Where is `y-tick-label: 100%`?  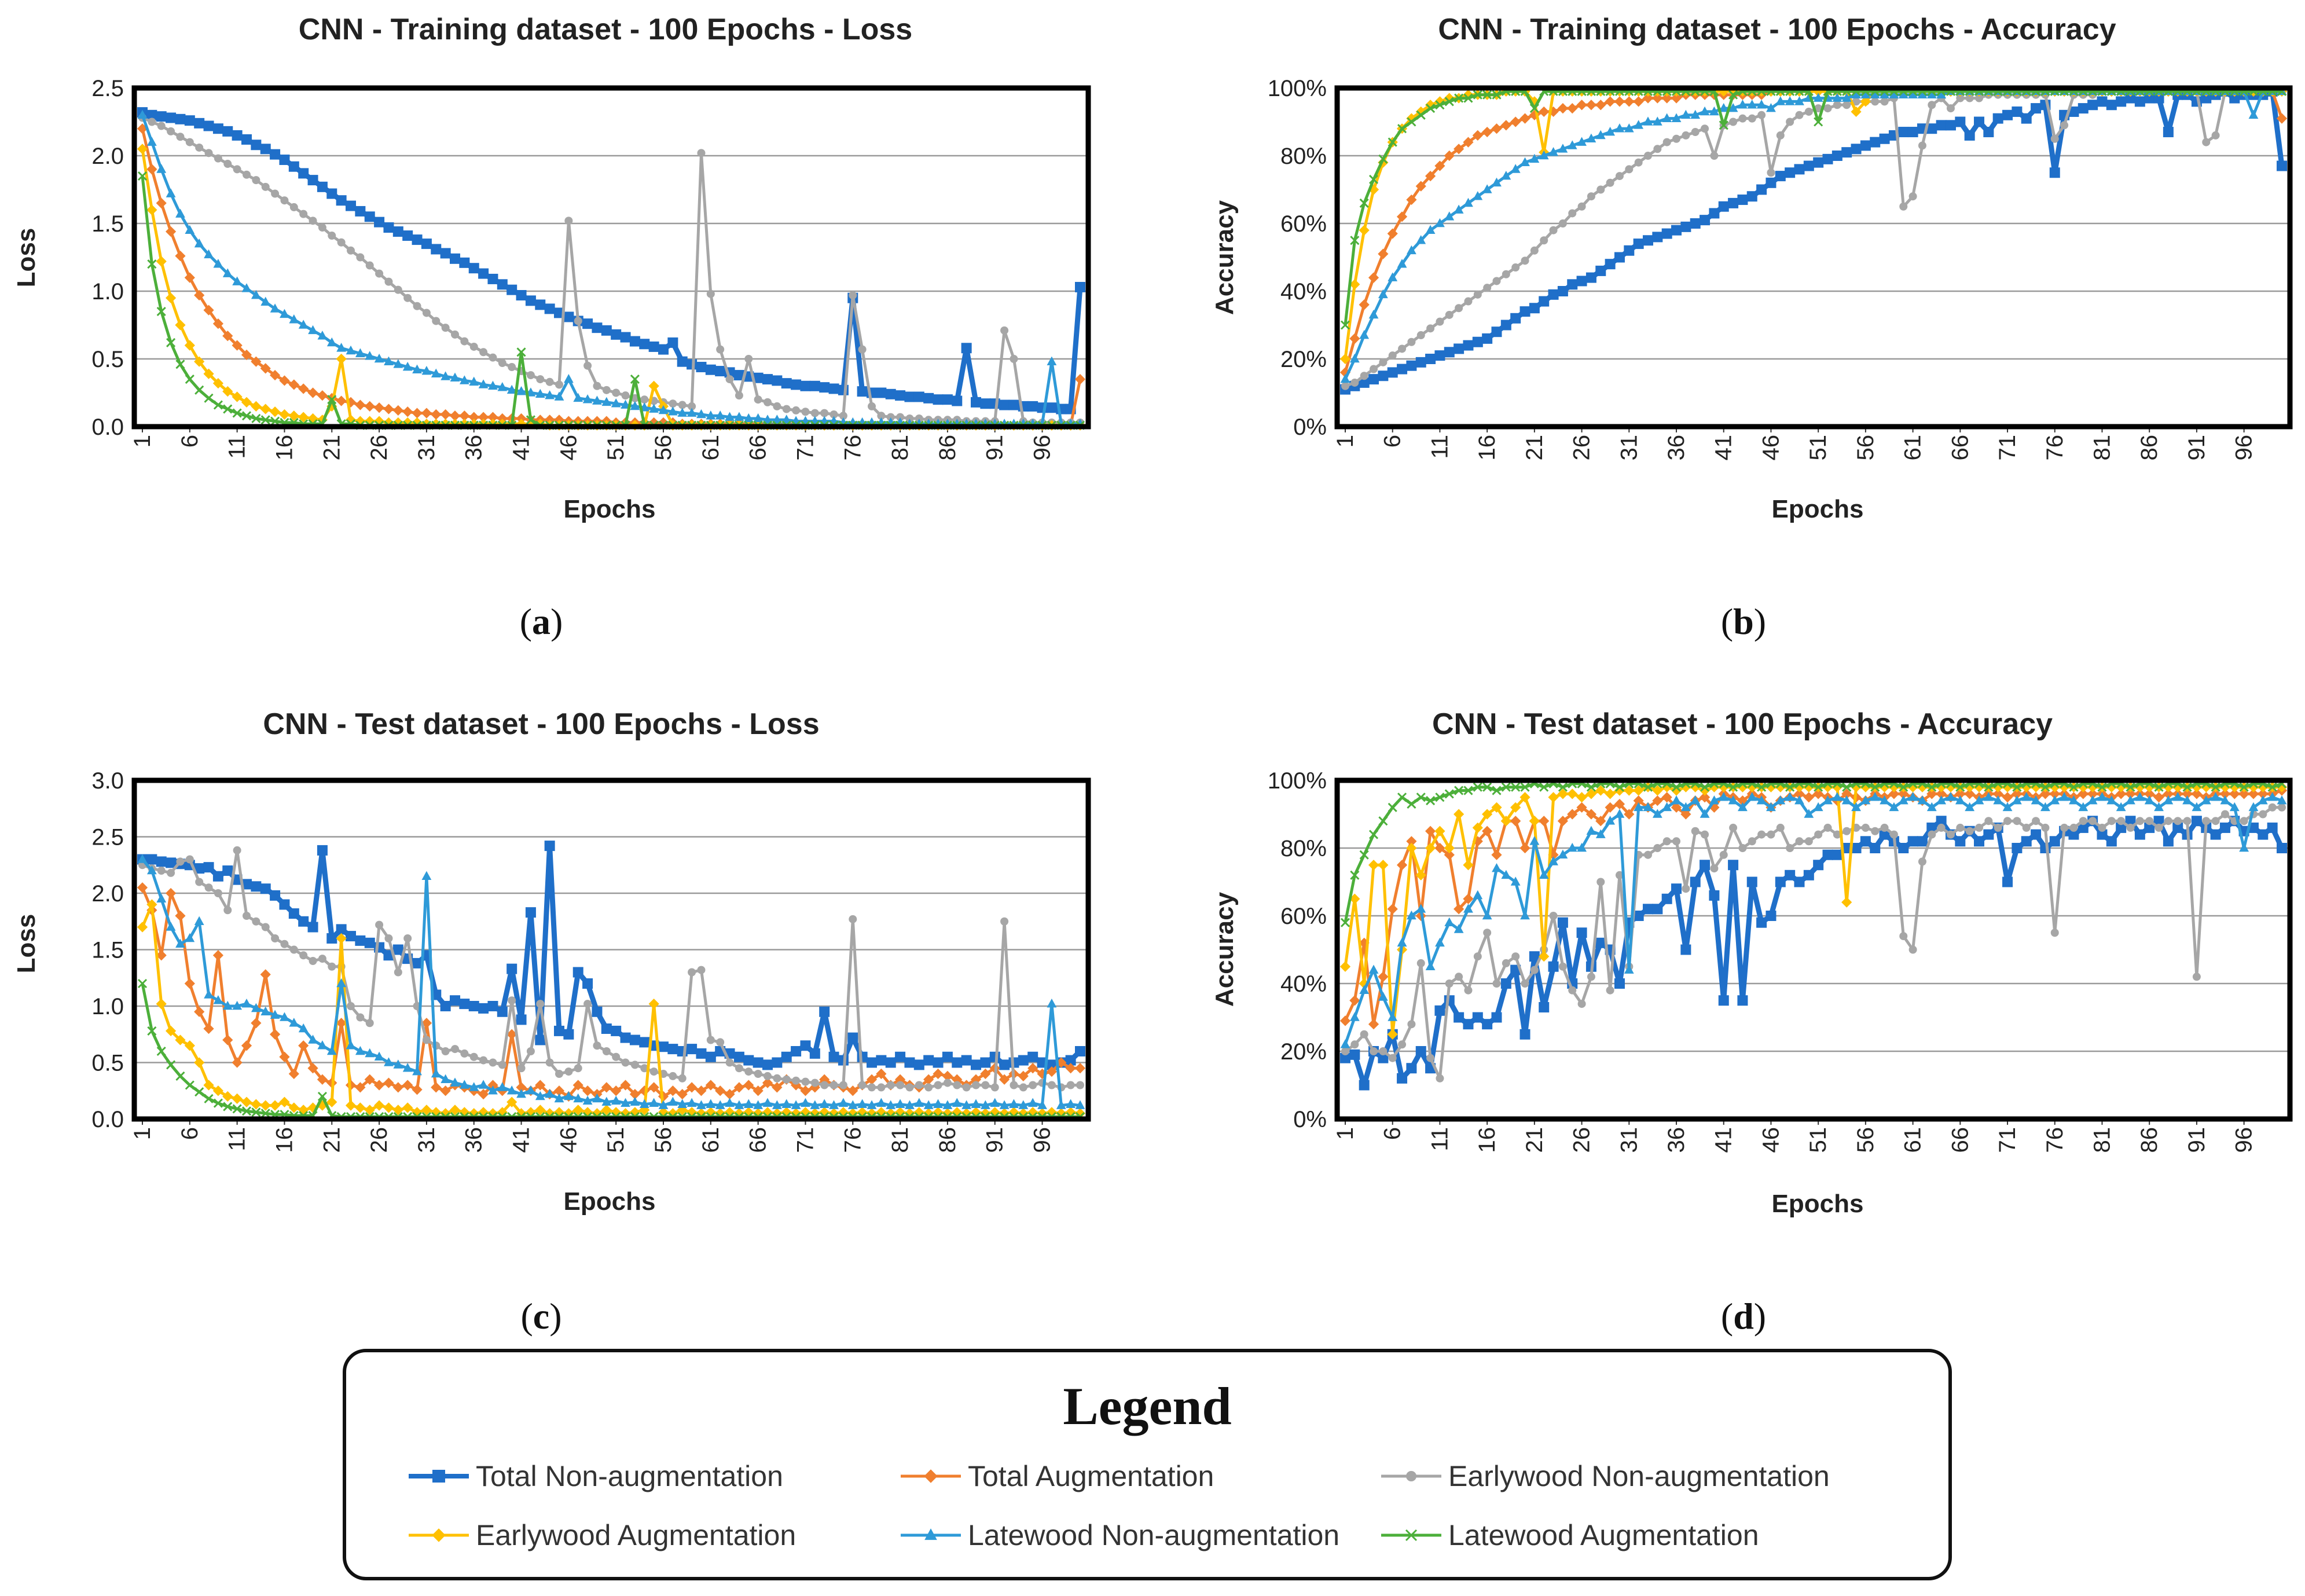
y-tick-label: 100% is located at coordinates (1298, 88).